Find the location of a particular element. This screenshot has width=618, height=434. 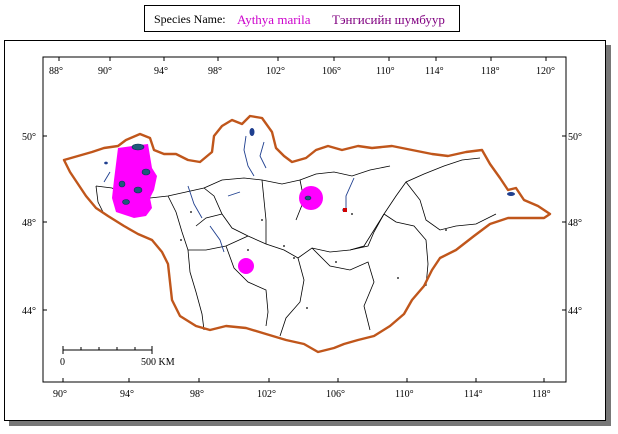

rivers is located at coordinates (229, 194).